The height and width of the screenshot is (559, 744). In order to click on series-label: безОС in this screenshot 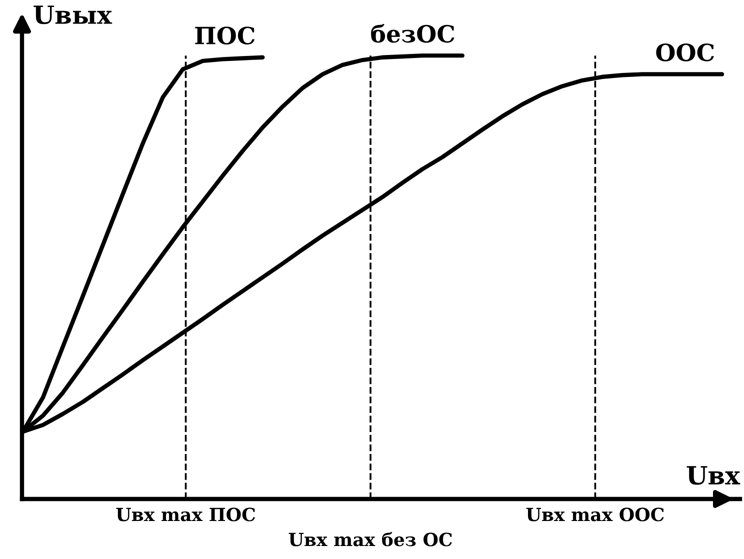, I will do `click(412, 33)`.